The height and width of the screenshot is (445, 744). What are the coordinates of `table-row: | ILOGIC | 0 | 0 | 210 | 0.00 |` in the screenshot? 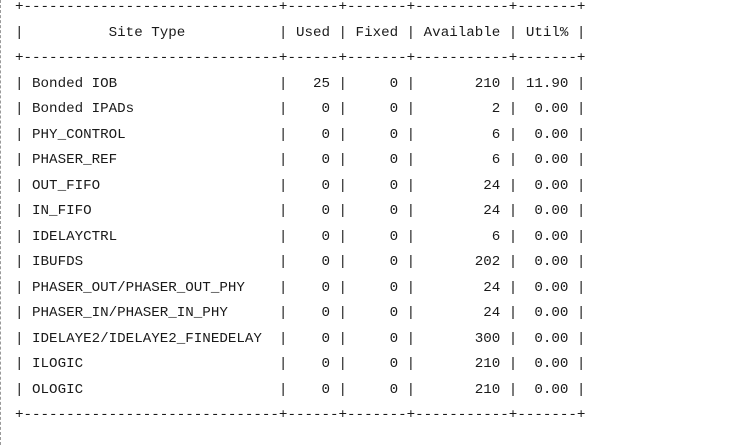 It's located at (300, 364).